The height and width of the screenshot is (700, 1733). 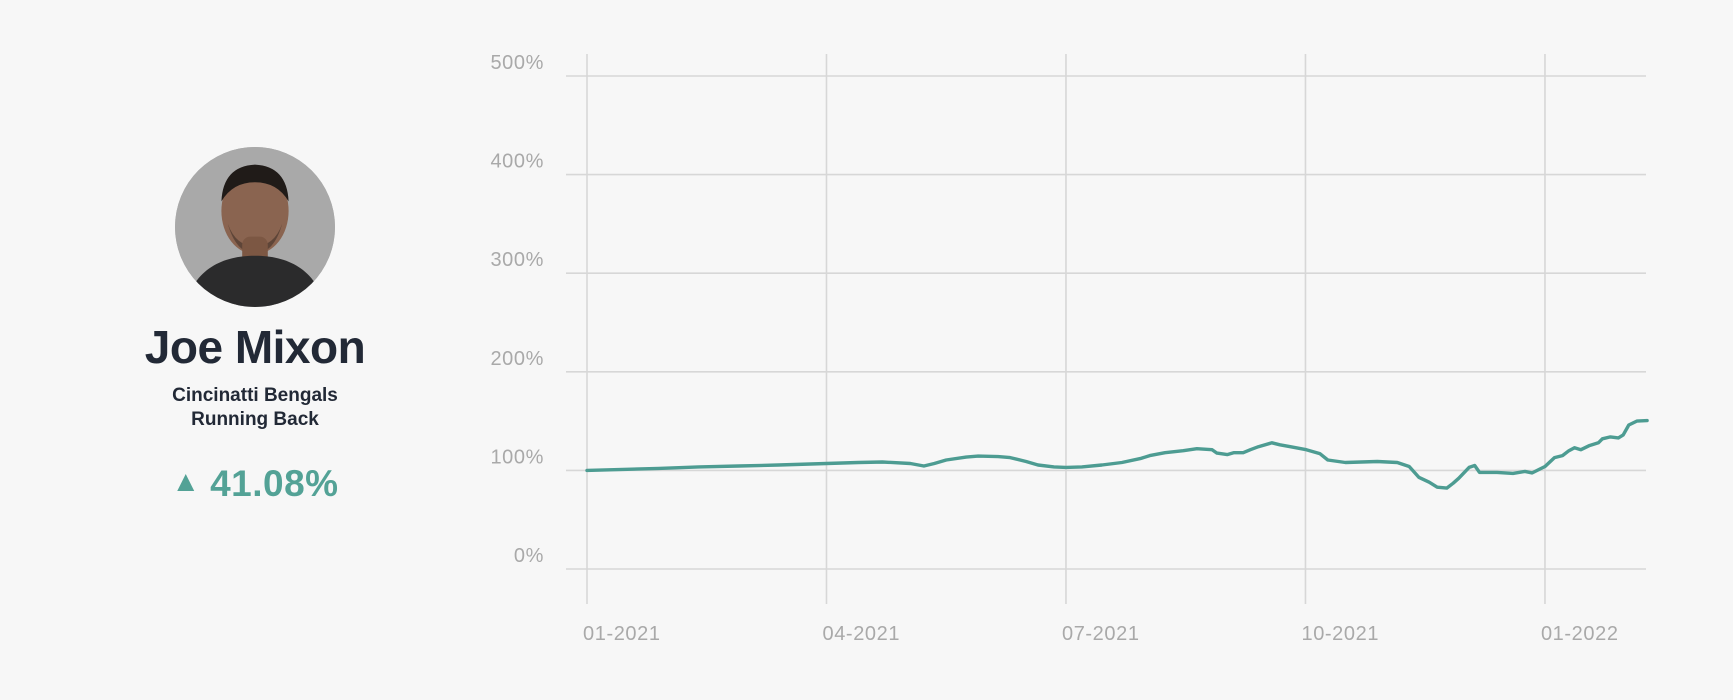 What do you see at coordinates (529, 556) in the screenshot?
I see `y-axis-tick-label: 0%` at bounding box center [529, 556].